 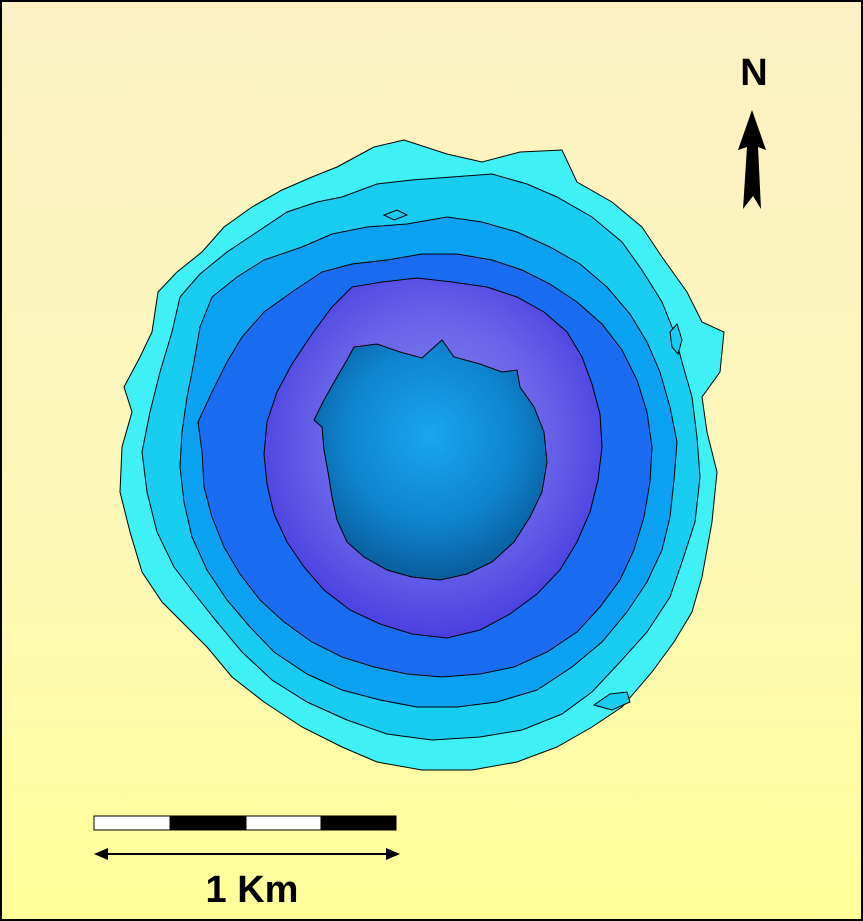 I want to click on north-arrow-icon, so click(x=752, y=159).